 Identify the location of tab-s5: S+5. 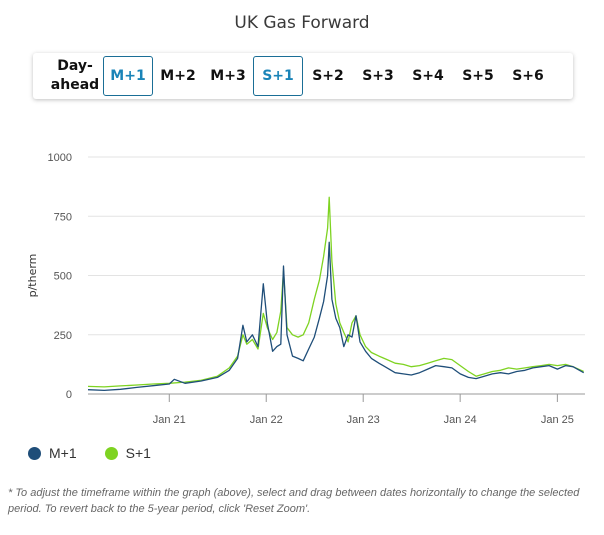
(478, 76).